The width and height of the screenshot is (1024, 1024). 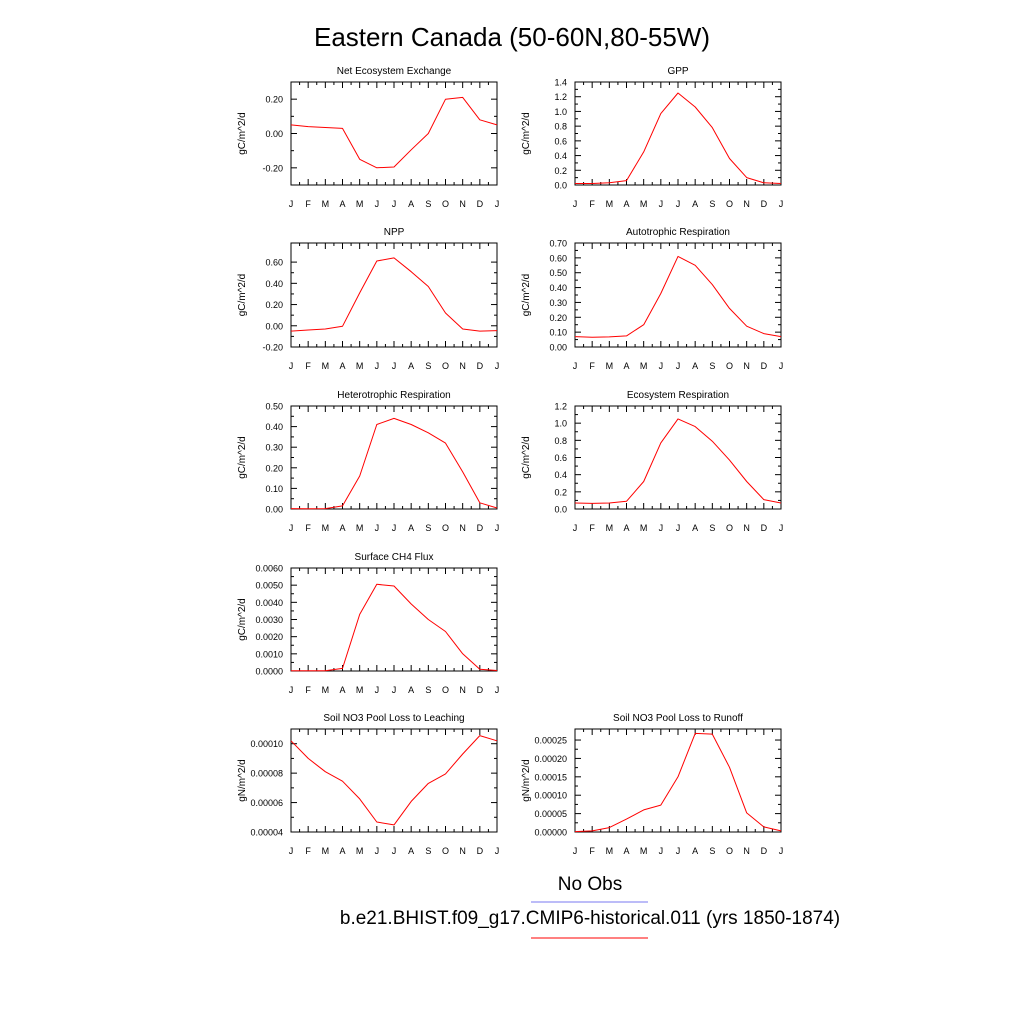 I want to click on y-tick-label: 0.0050, so click(x=269, y=586).